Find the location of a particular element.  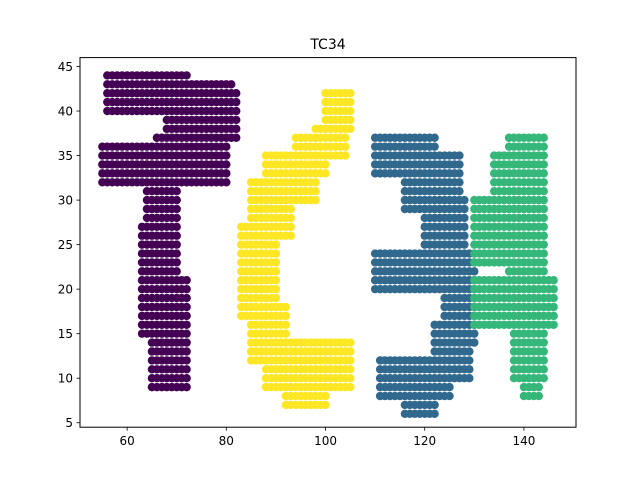

y-axis: 5 10 15 20 25 30 35 40 45 is located at coordinates (69, 245).